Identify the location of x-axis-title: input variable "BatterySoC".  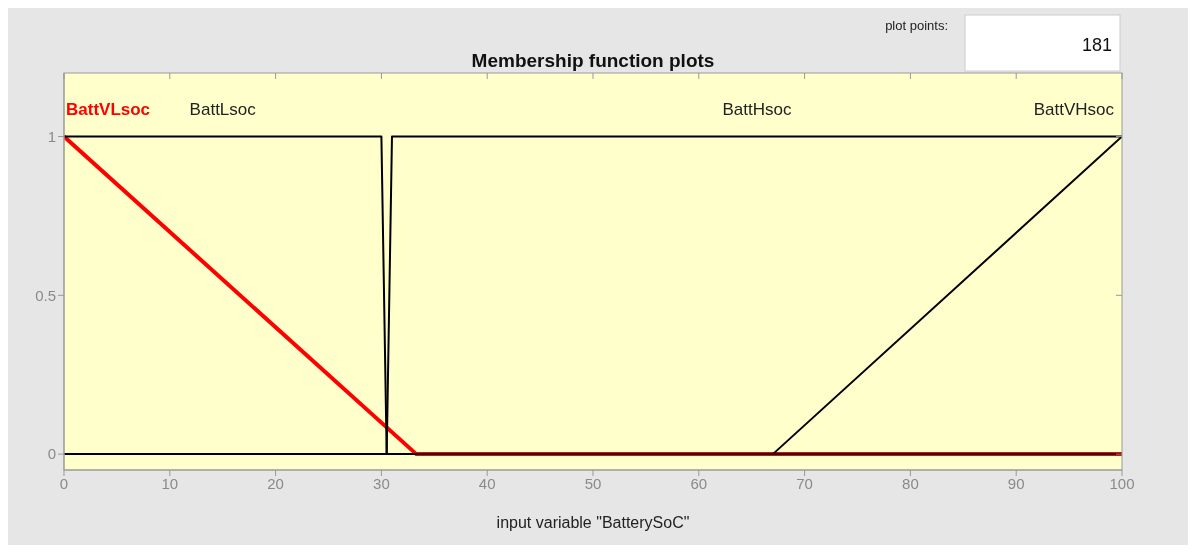
(593, 522).